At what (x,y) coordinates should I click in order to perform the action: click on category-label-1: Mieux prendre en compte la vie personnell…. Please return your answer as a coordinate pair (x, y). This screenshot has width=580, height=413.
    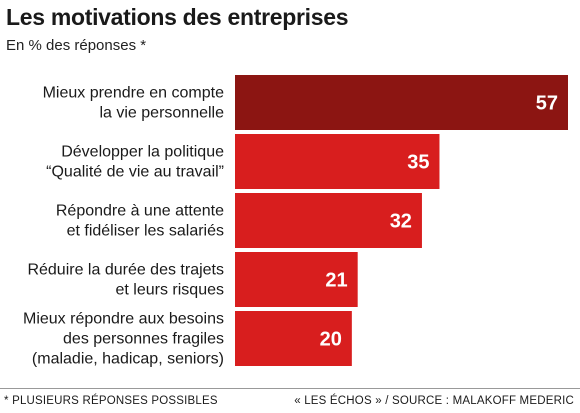
    Looking at the image, I should click on (134, 103).